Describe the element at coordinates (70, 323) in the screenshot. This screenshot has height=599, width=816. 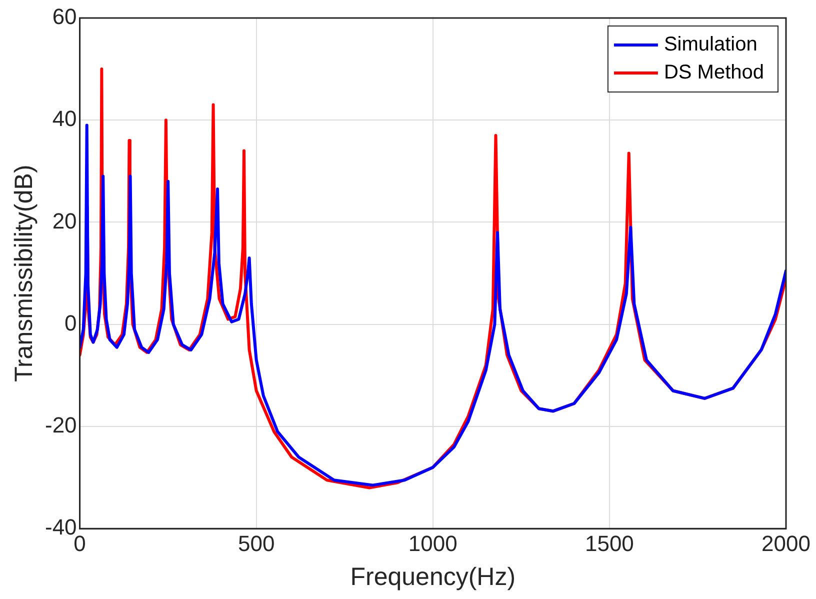
I see `y-tick-label: 0` at that location.